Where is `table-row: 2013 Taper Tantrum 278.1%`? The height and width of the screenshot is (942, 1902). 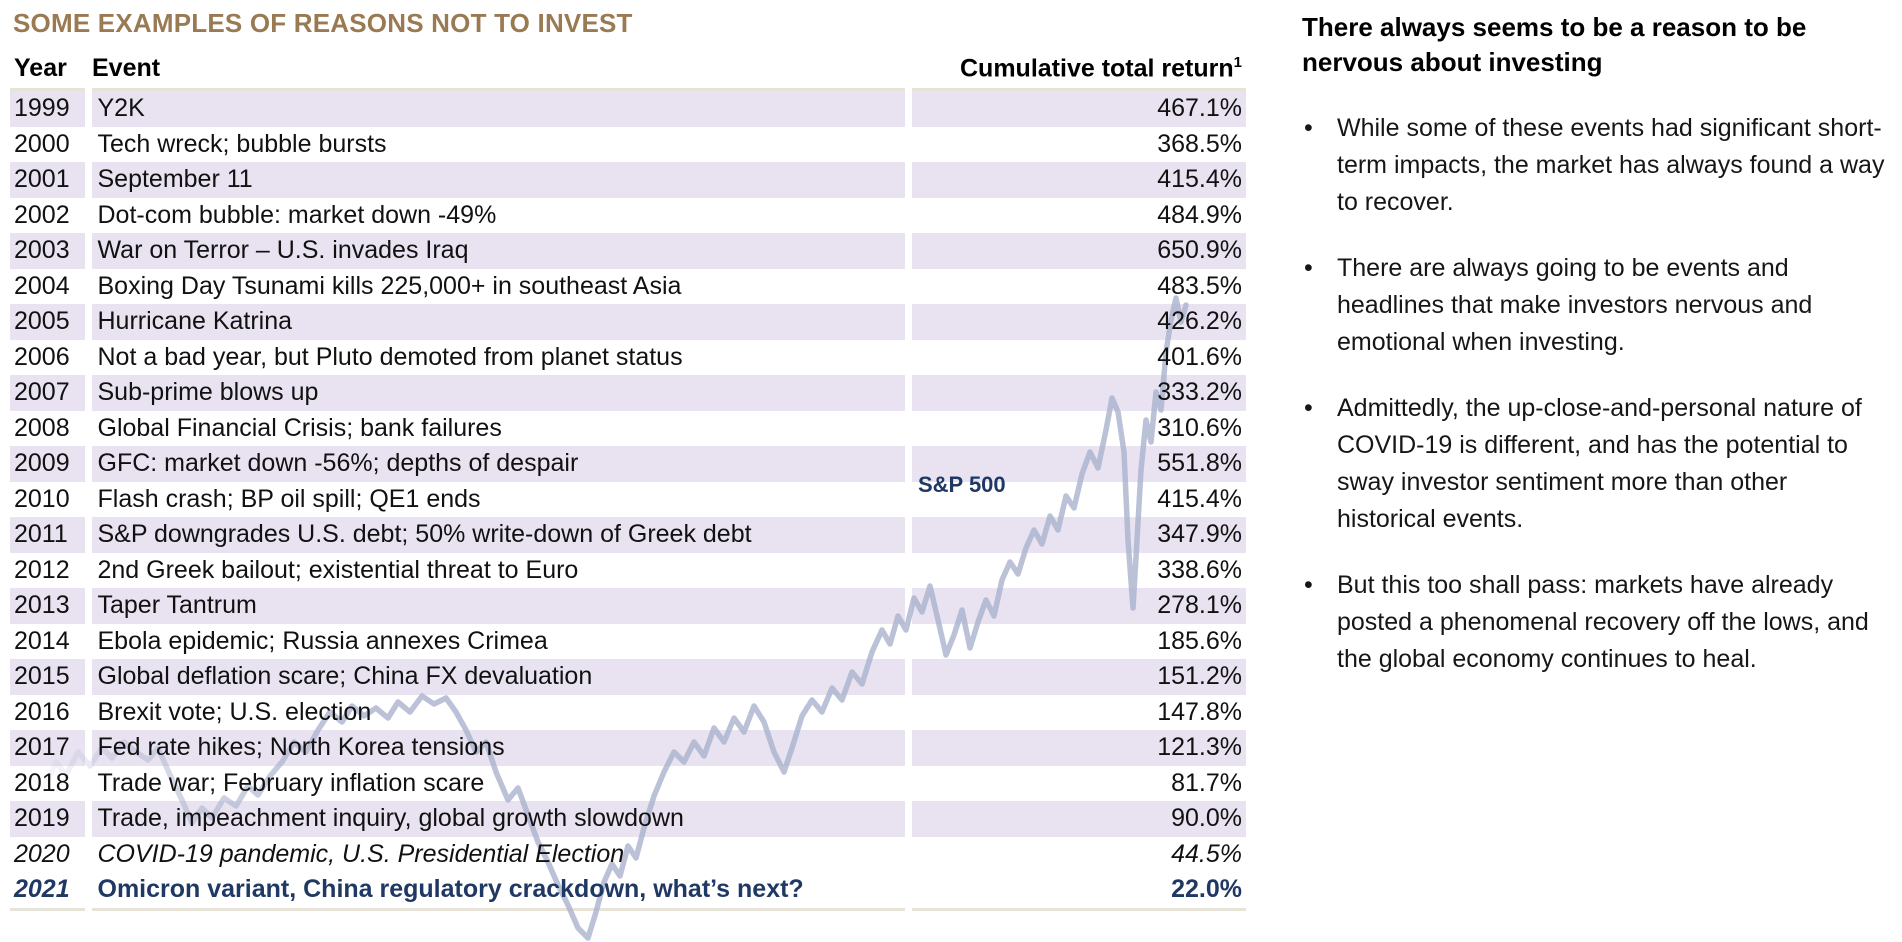
table-row: 2013 Taper Tantrum 278.1% is located at coordinates (628, 606).